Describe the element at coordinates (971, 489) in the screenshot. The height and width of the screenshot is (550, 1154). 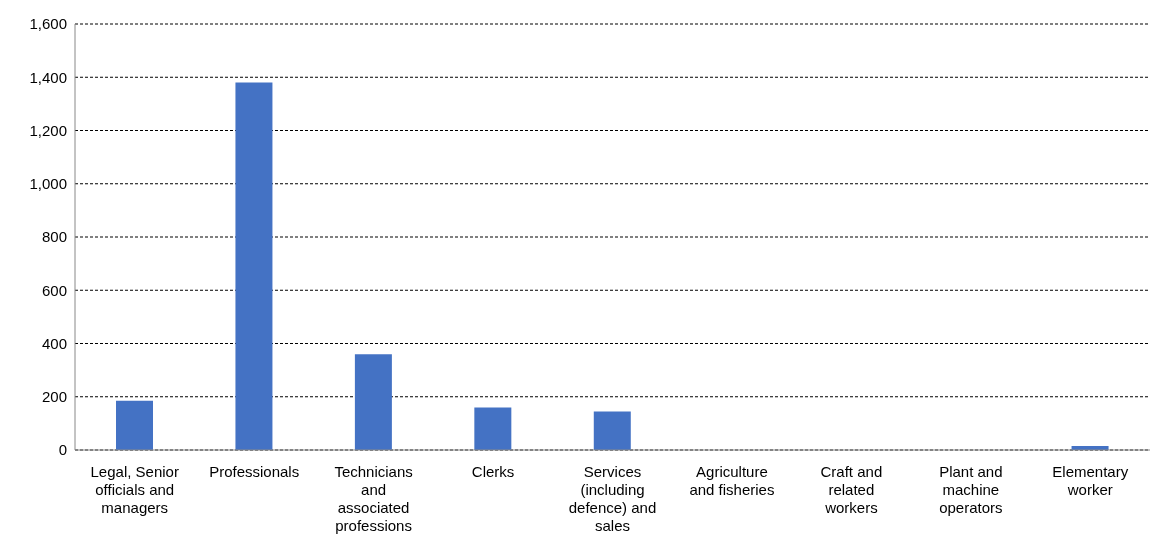
I see `x-tick-label: Plant and machine operators` at that location.